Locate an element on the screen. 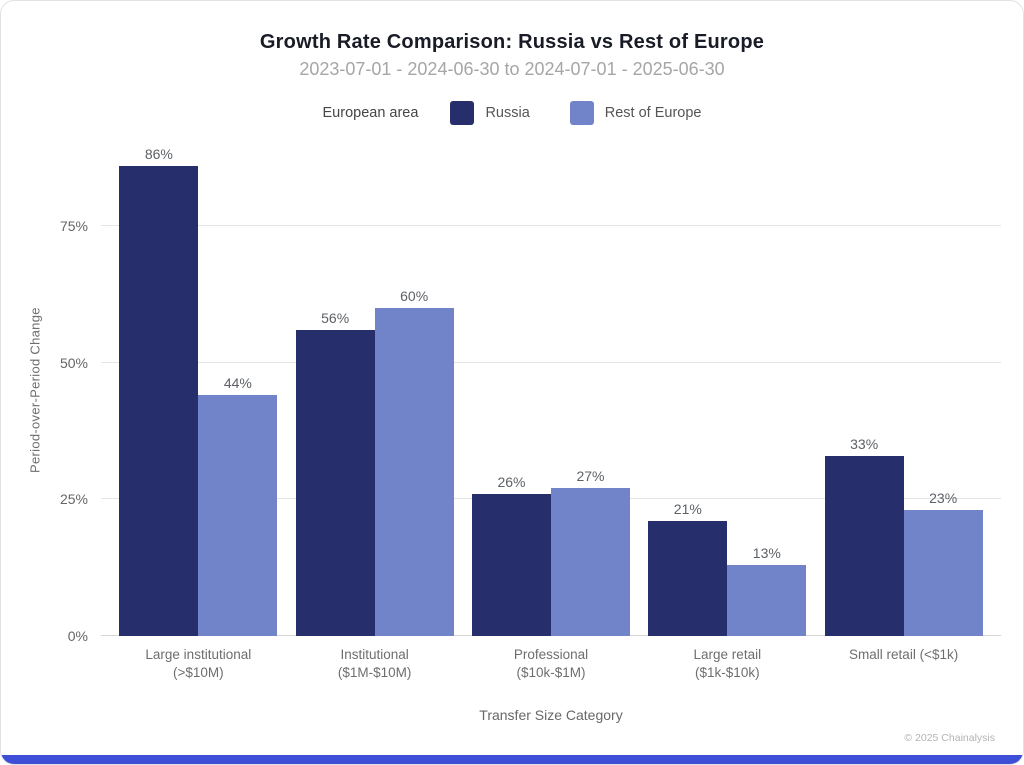 Image resolution: width=1024 pixels, height=765 pixels. y-tick-label: 0% is located at coordinates (77, 636).